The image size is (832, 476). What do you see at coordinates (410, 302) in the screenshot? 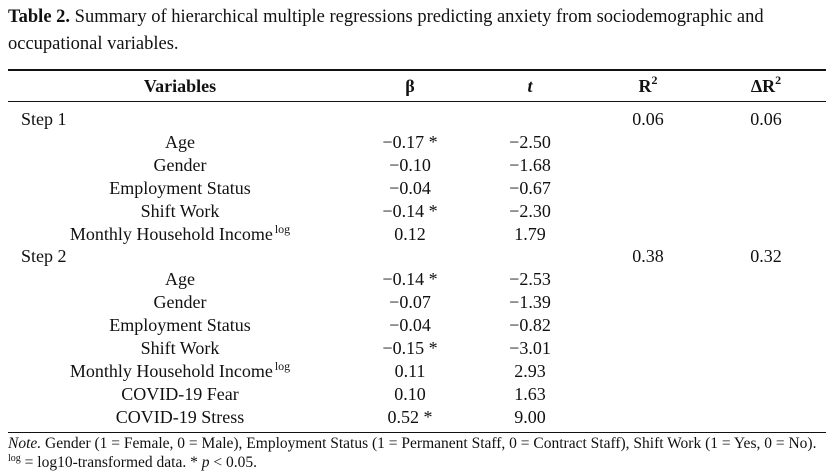
I see `beta-value: −0.07` at bounding box center [410, 302].